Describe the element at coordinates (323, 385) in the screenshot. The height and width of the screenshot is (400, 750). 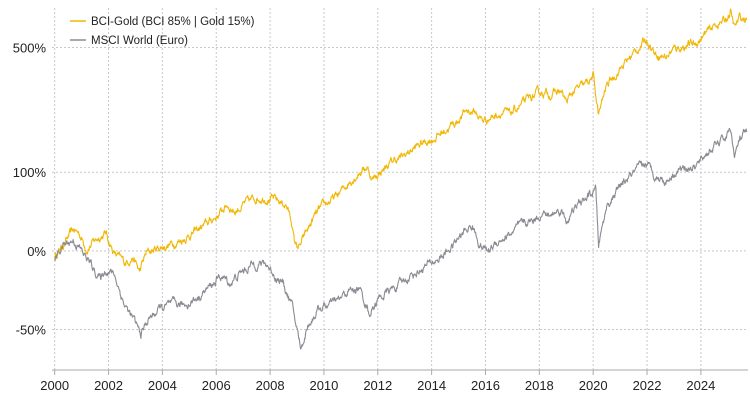
I see `x-tick-label: 2010` at that location.